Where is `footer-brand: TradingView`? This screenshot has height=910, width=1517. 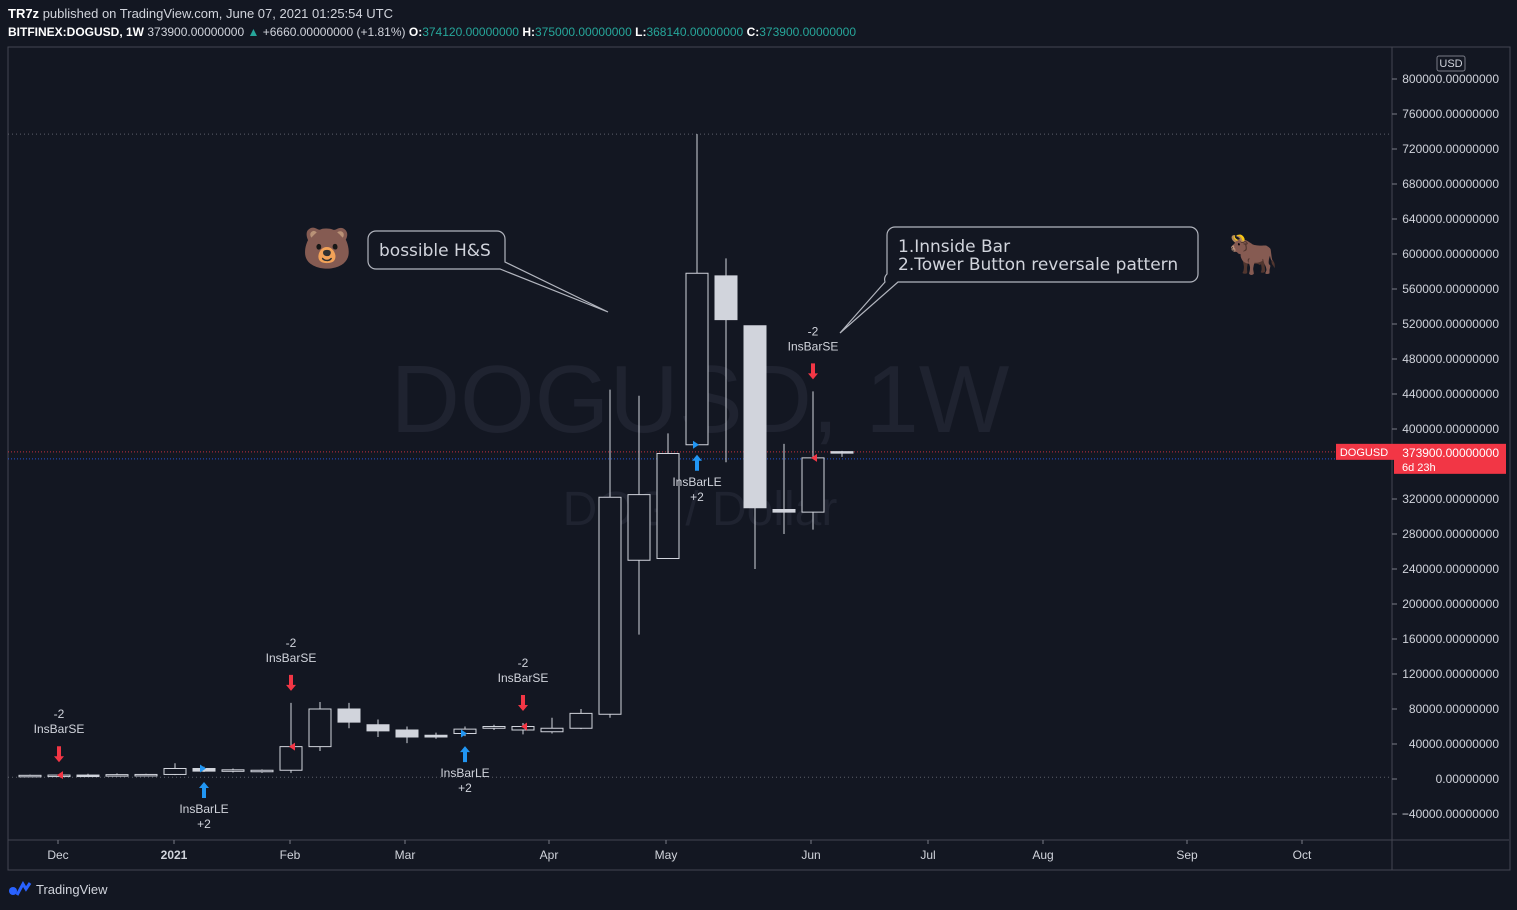
footer-brand: TradingView is located at coordinates (72, 889).